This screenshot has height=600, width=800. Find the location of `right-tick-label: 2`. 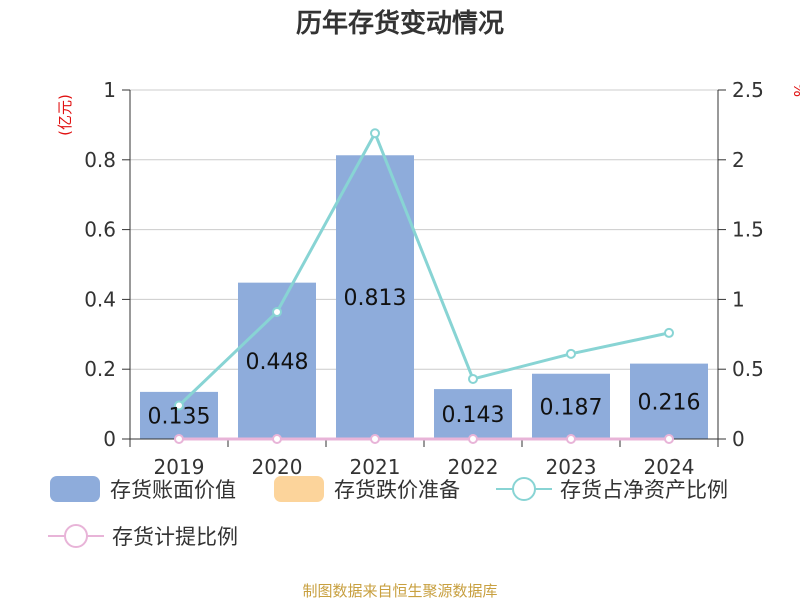

right-tick-label: 2 is located at coordinates (738, 160).